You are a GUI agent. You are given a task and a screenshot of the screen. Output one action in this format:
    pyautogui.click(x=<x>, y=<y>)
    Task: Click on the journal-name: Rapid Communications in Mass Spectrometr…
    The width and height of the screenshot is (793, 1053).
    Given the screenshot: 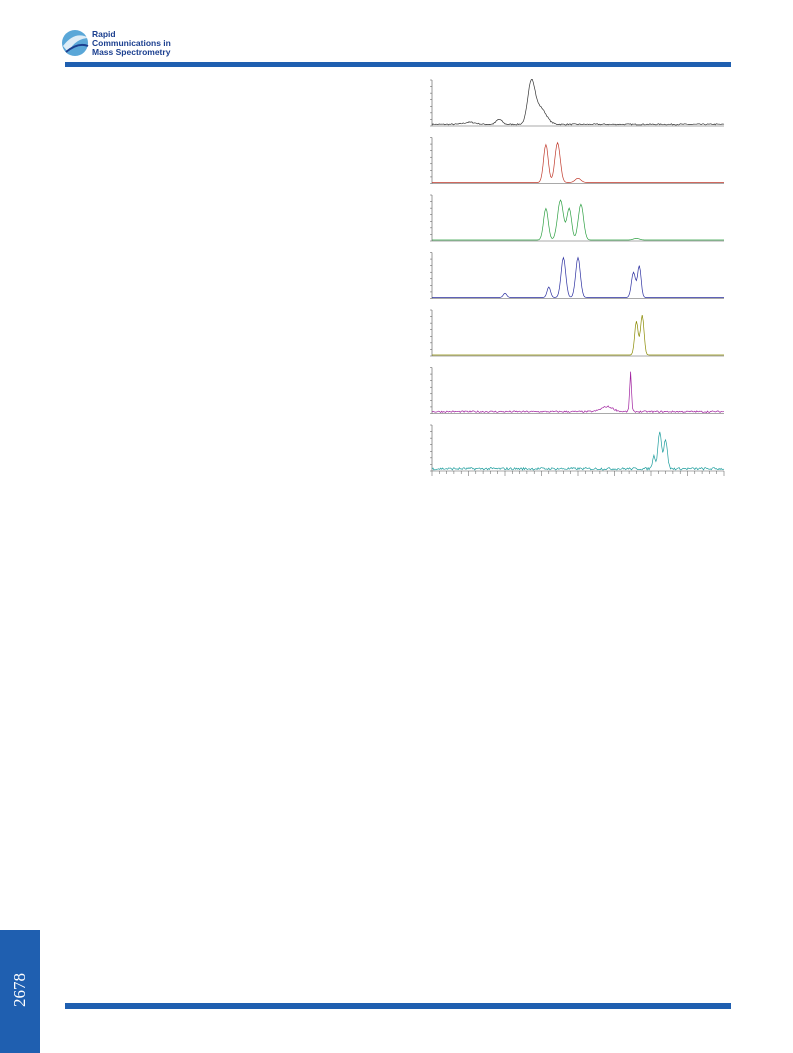 What is the action you would take?
    pyautogui.click(x=131, y=43)
    